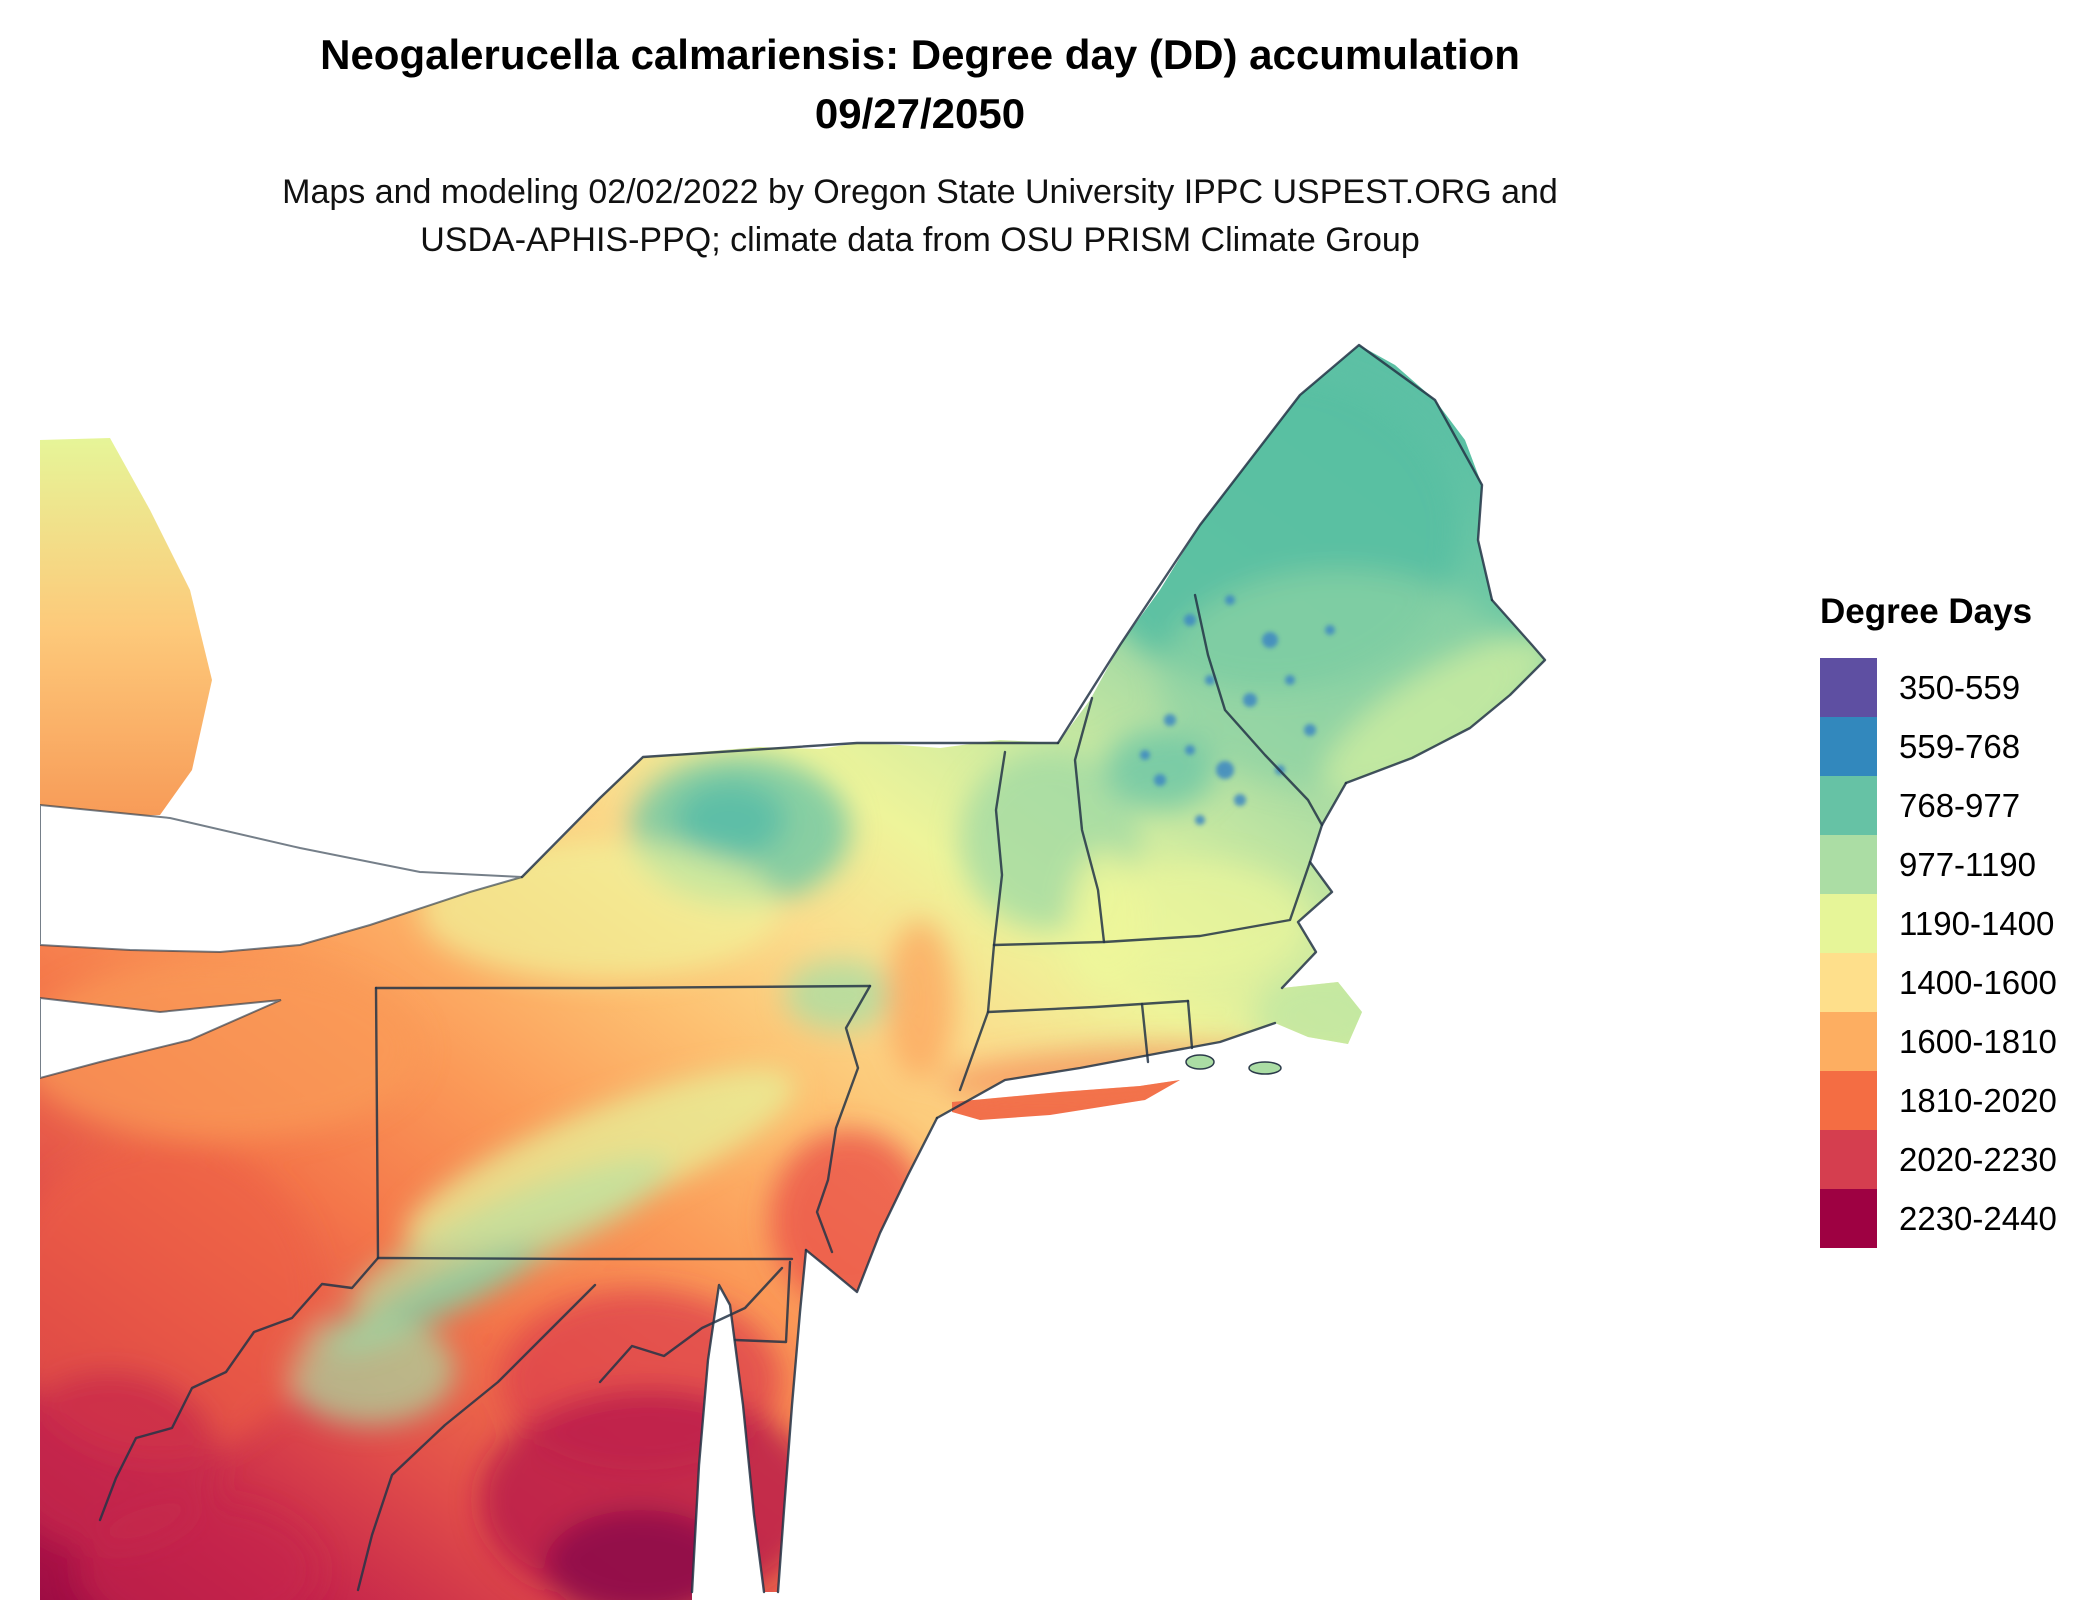 The height and width of the screenshot is (1603, 2100). What do you see at coordinates (920, 113) in the screenshot?
I see `figure-title-date: 09/27/2050` at bounding box center [920, 113].